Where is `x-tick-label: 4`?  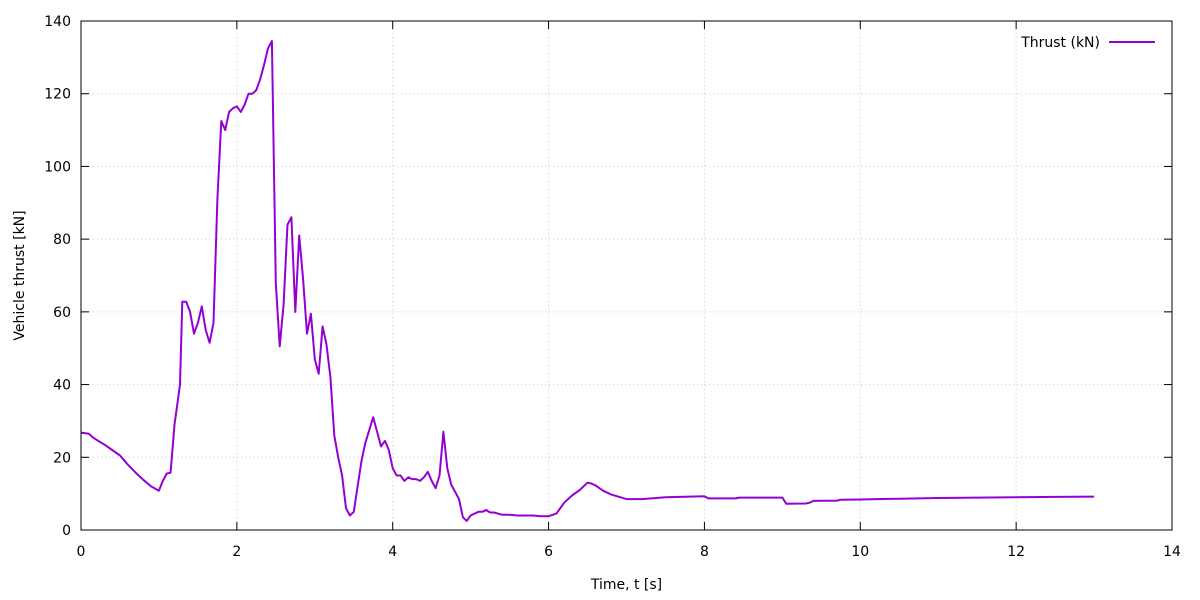 x-tick-label: 4 is located at coordinates (392, 552).